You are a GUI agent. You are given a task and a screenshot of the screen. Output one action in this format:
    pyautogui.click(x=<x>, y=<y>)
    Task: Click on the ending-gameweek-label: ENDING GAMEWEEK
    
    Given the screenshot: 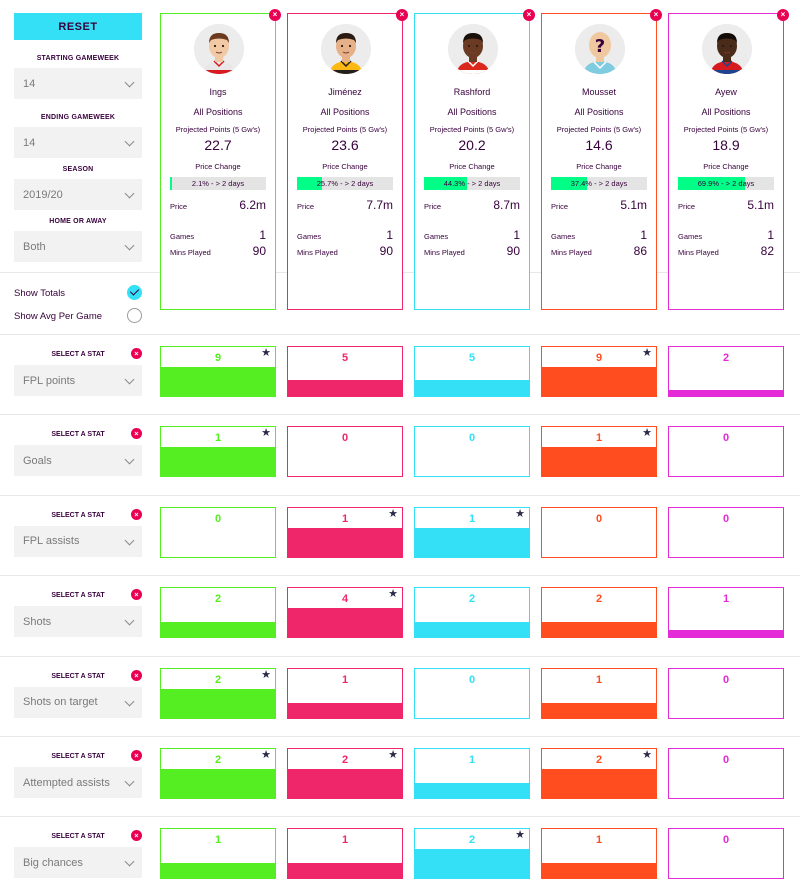 What is the action you would take?
    pyautogui.click(x=78, y=117)
    